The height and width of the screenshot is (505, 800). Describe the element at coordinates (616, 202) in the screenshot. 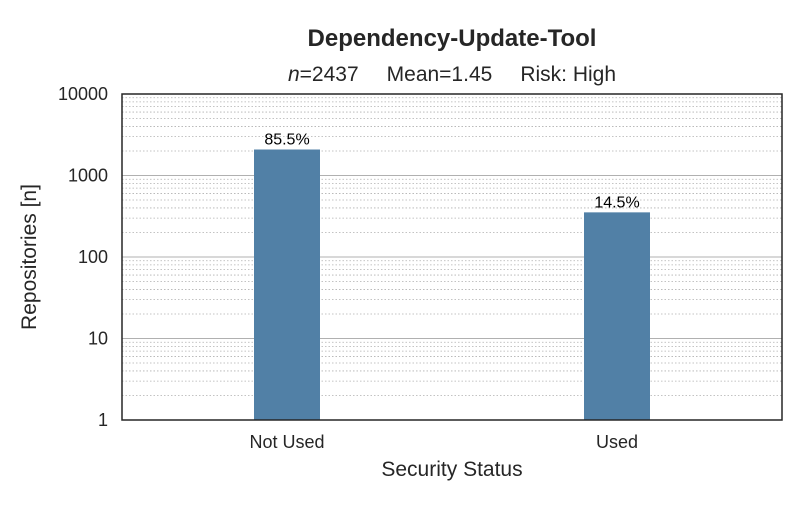

I see `bar-data-label: 14.5%` at that location.